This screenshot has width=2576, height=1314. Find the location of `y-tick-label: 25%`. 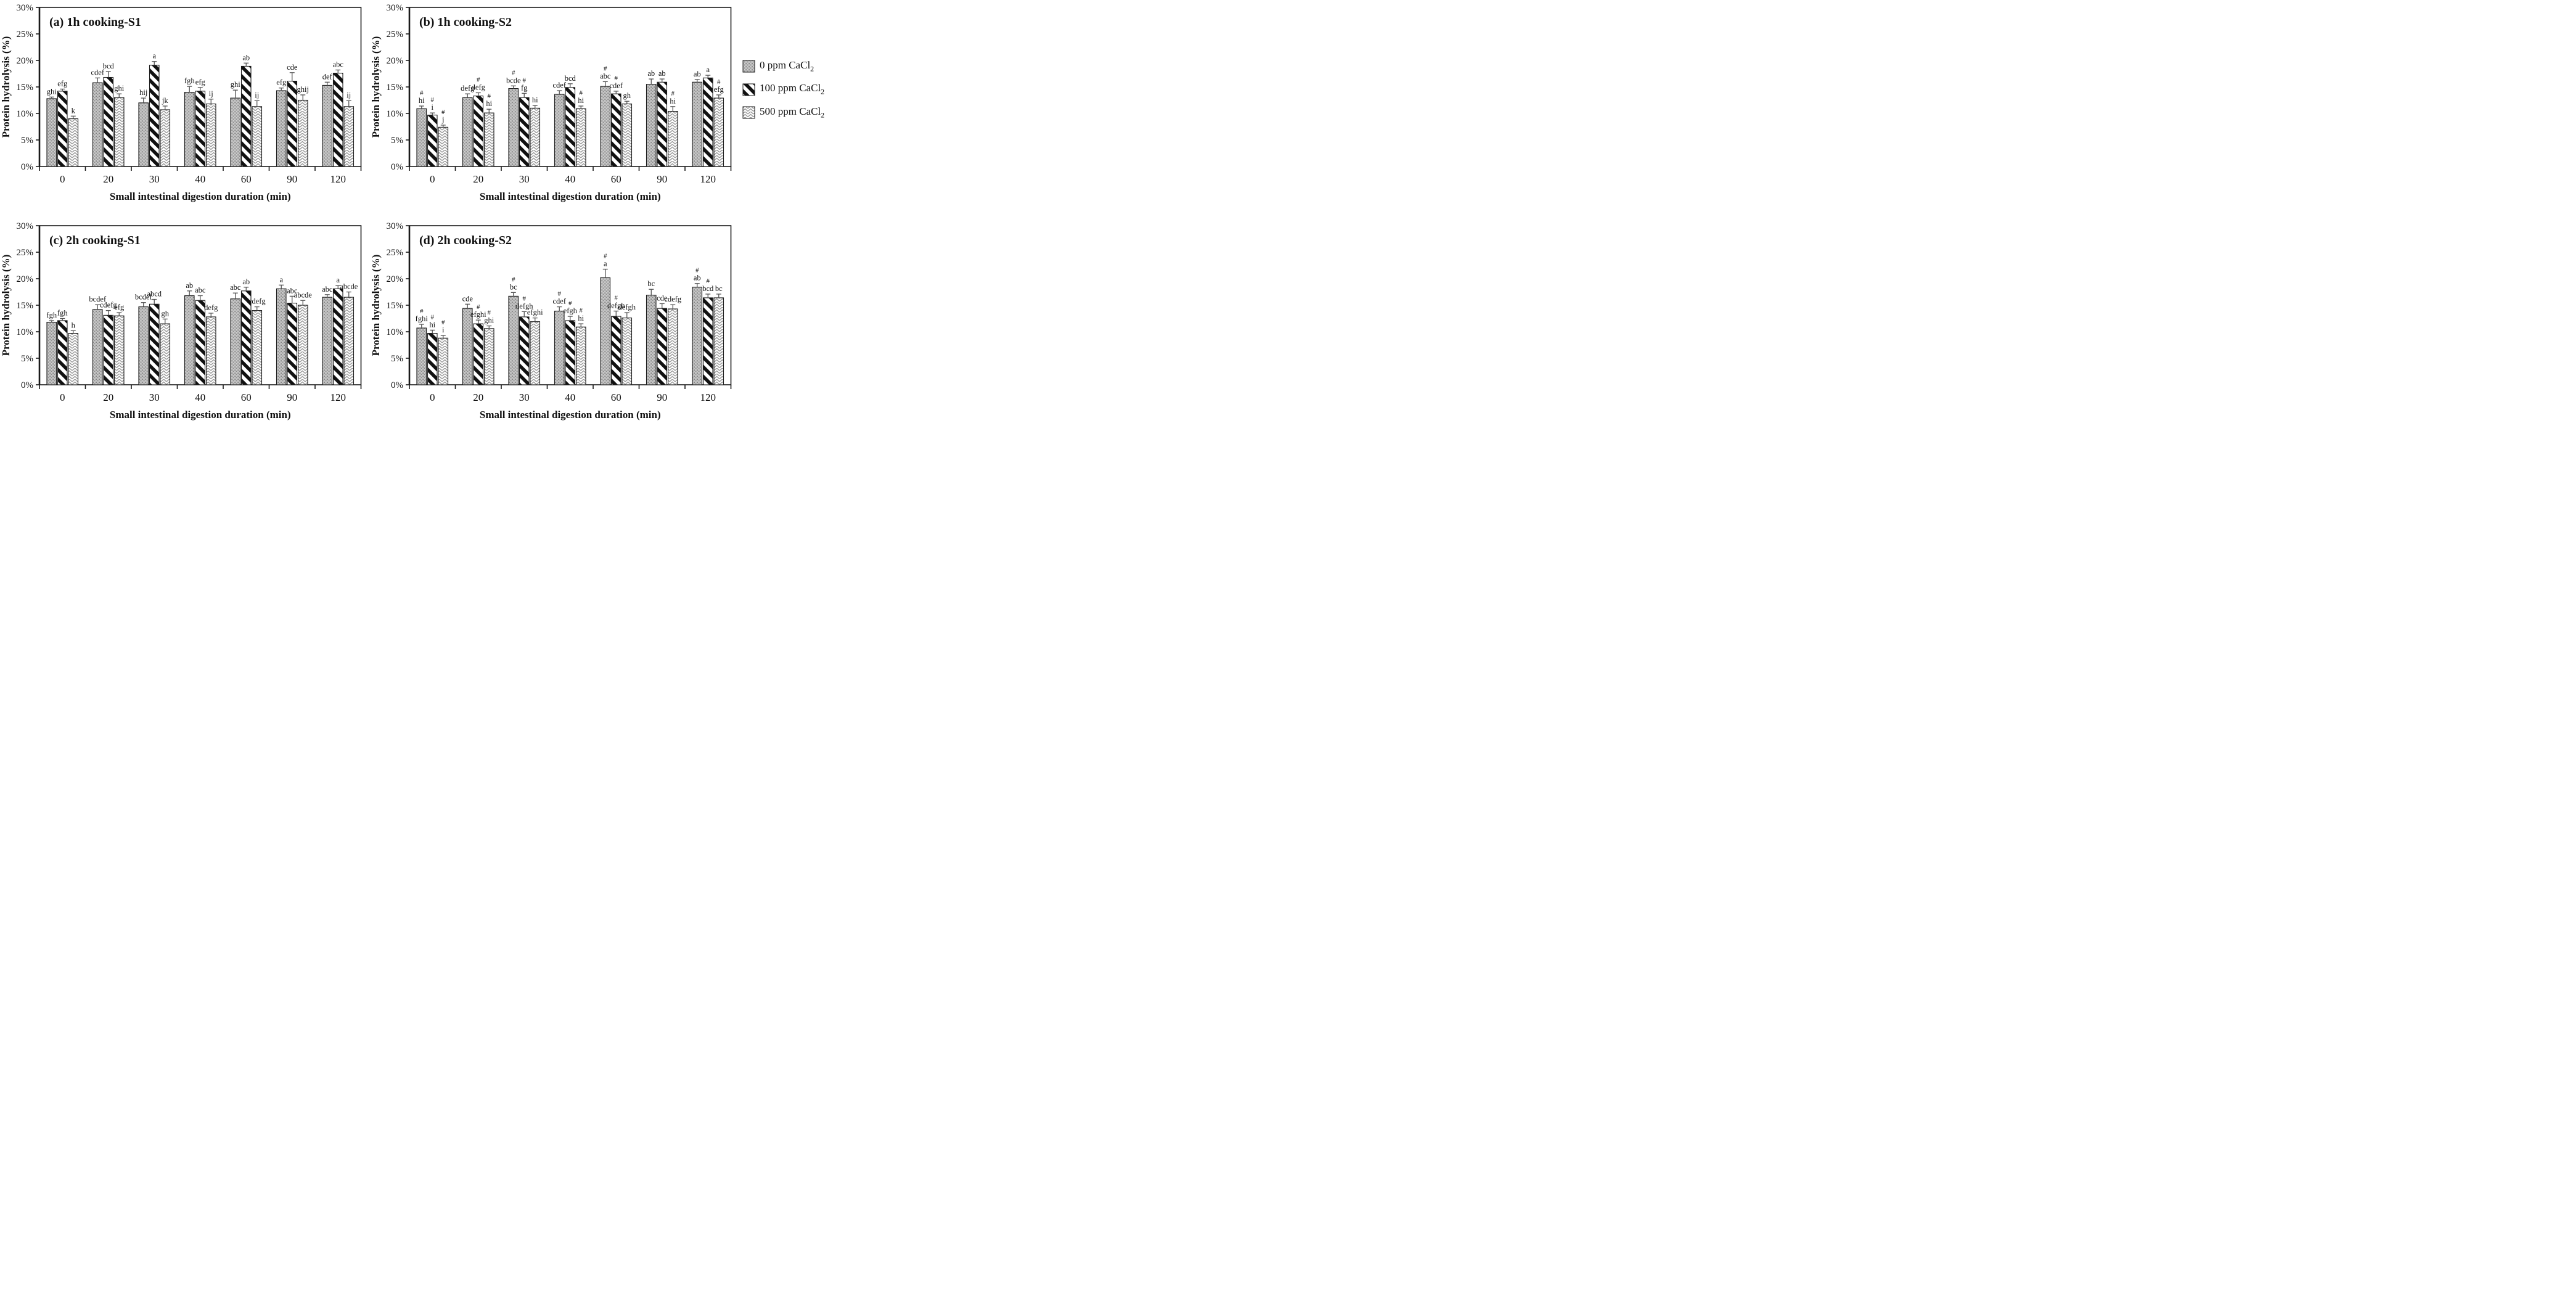

y-tick-label: 25% is located at coordinates (26, 34).